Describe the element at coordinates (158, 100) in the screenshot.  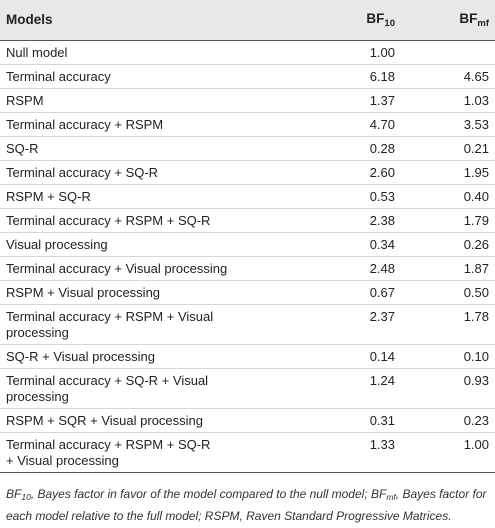
I see `cell-model: RSPM` at that location.